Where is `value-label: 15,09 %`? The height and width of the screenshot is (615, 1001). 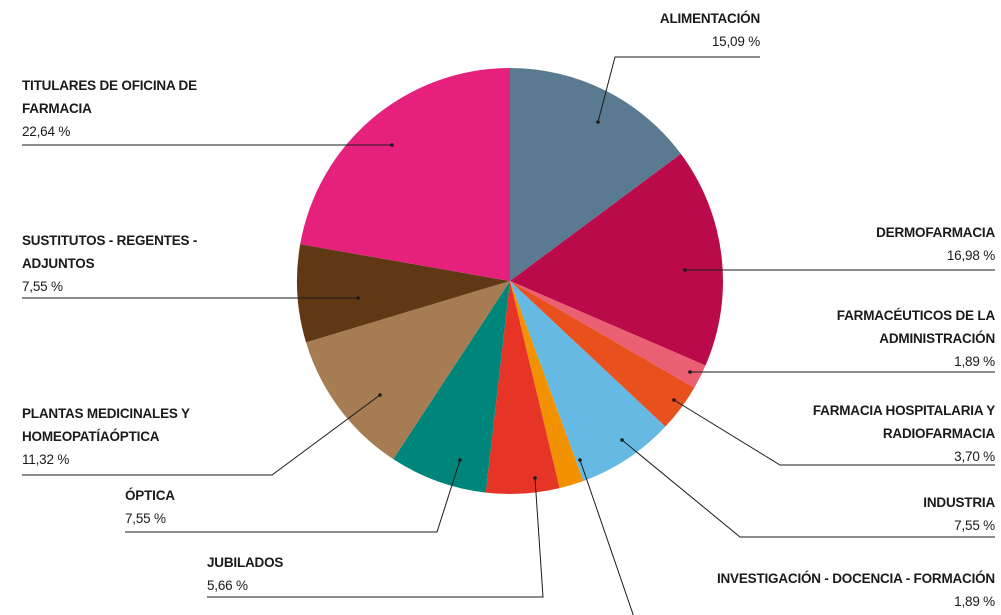 value-label: 15,09 % is located at coordinates (735, 41).